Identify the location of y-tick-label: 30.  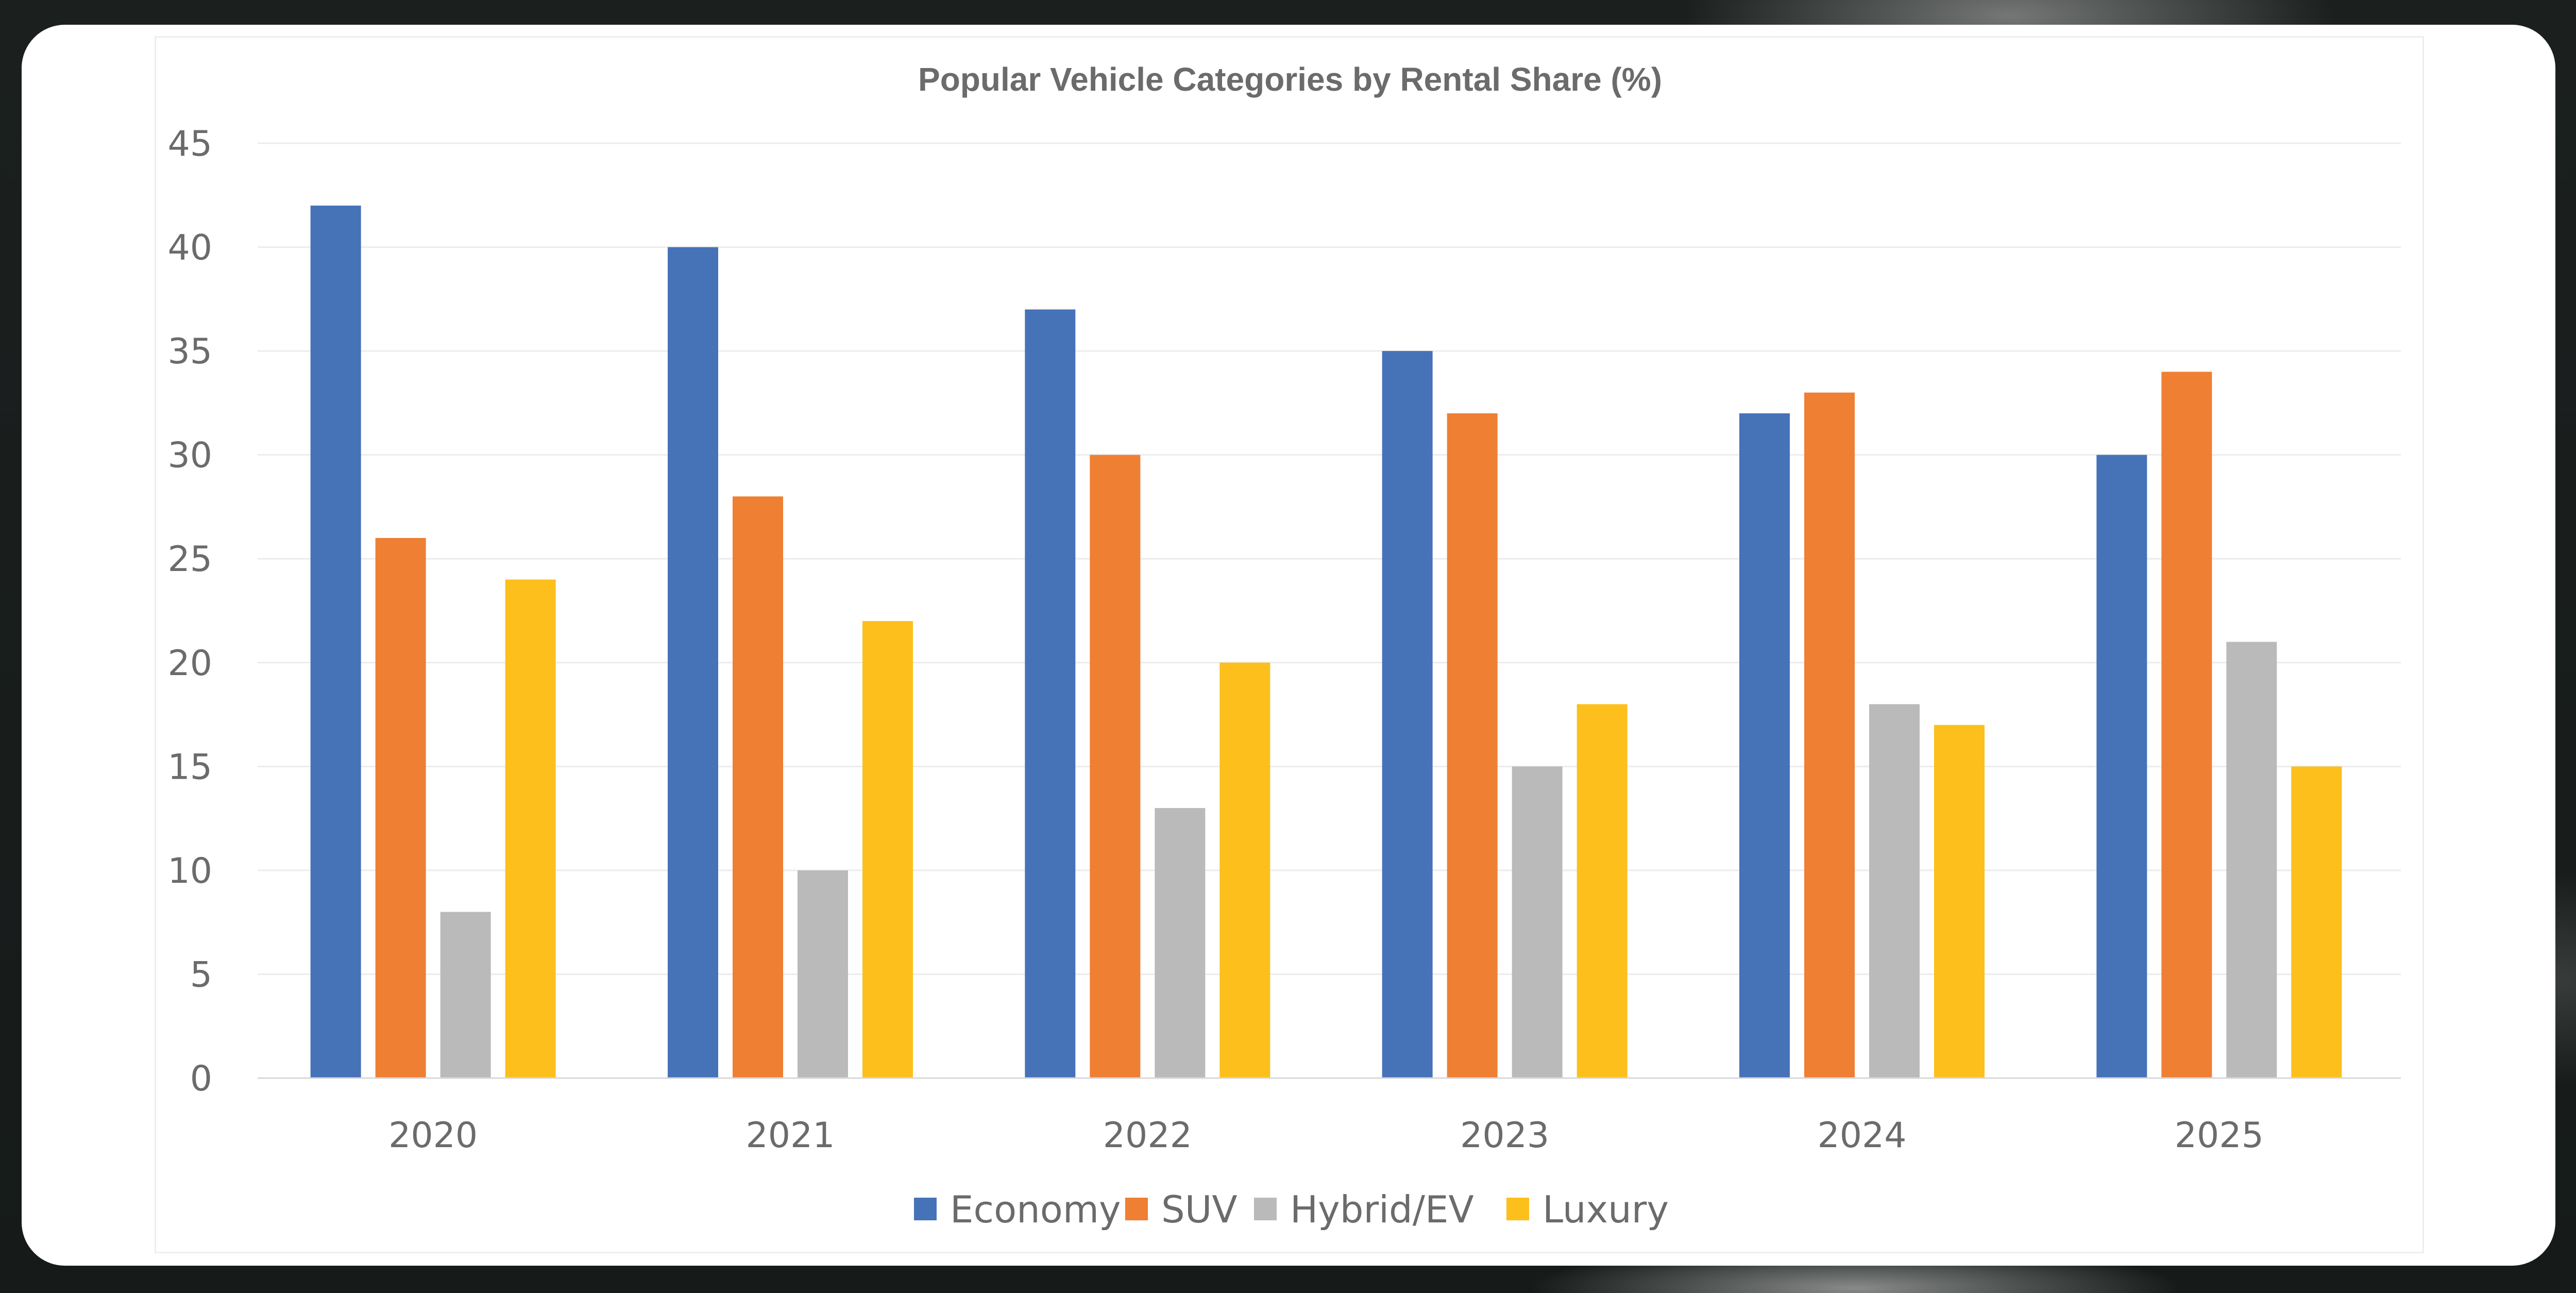
(189, 455).